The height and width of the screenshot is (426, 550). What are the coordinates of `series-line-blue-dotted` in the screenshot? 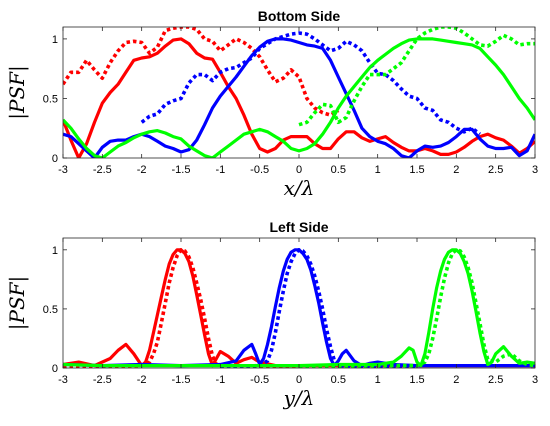 It's located at (318, 308).